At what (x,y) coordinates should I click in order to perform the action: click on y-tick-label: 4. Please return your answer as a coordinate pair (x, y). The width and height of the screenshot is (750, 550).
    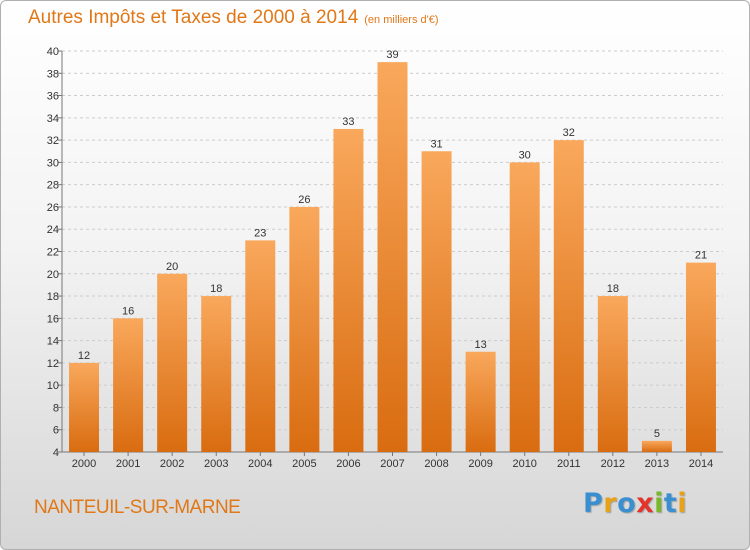
    Looking at the image, I should click on (56, 453).